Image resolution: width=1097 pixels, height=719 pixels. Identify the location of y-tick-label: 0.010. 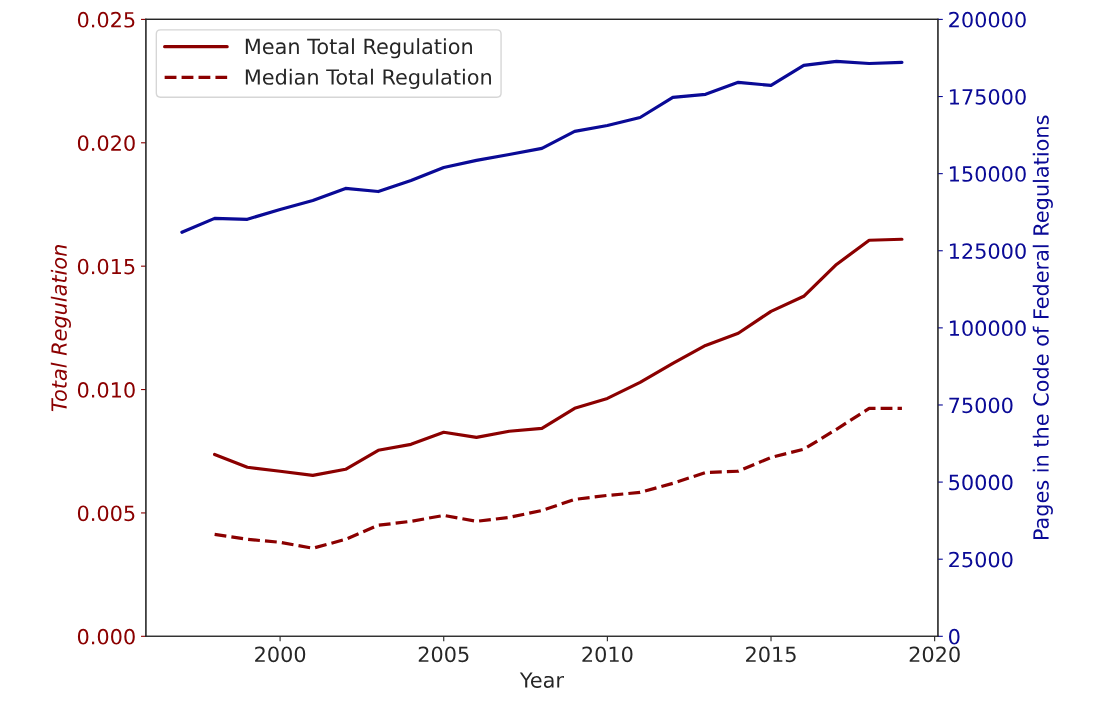
(106, 390).